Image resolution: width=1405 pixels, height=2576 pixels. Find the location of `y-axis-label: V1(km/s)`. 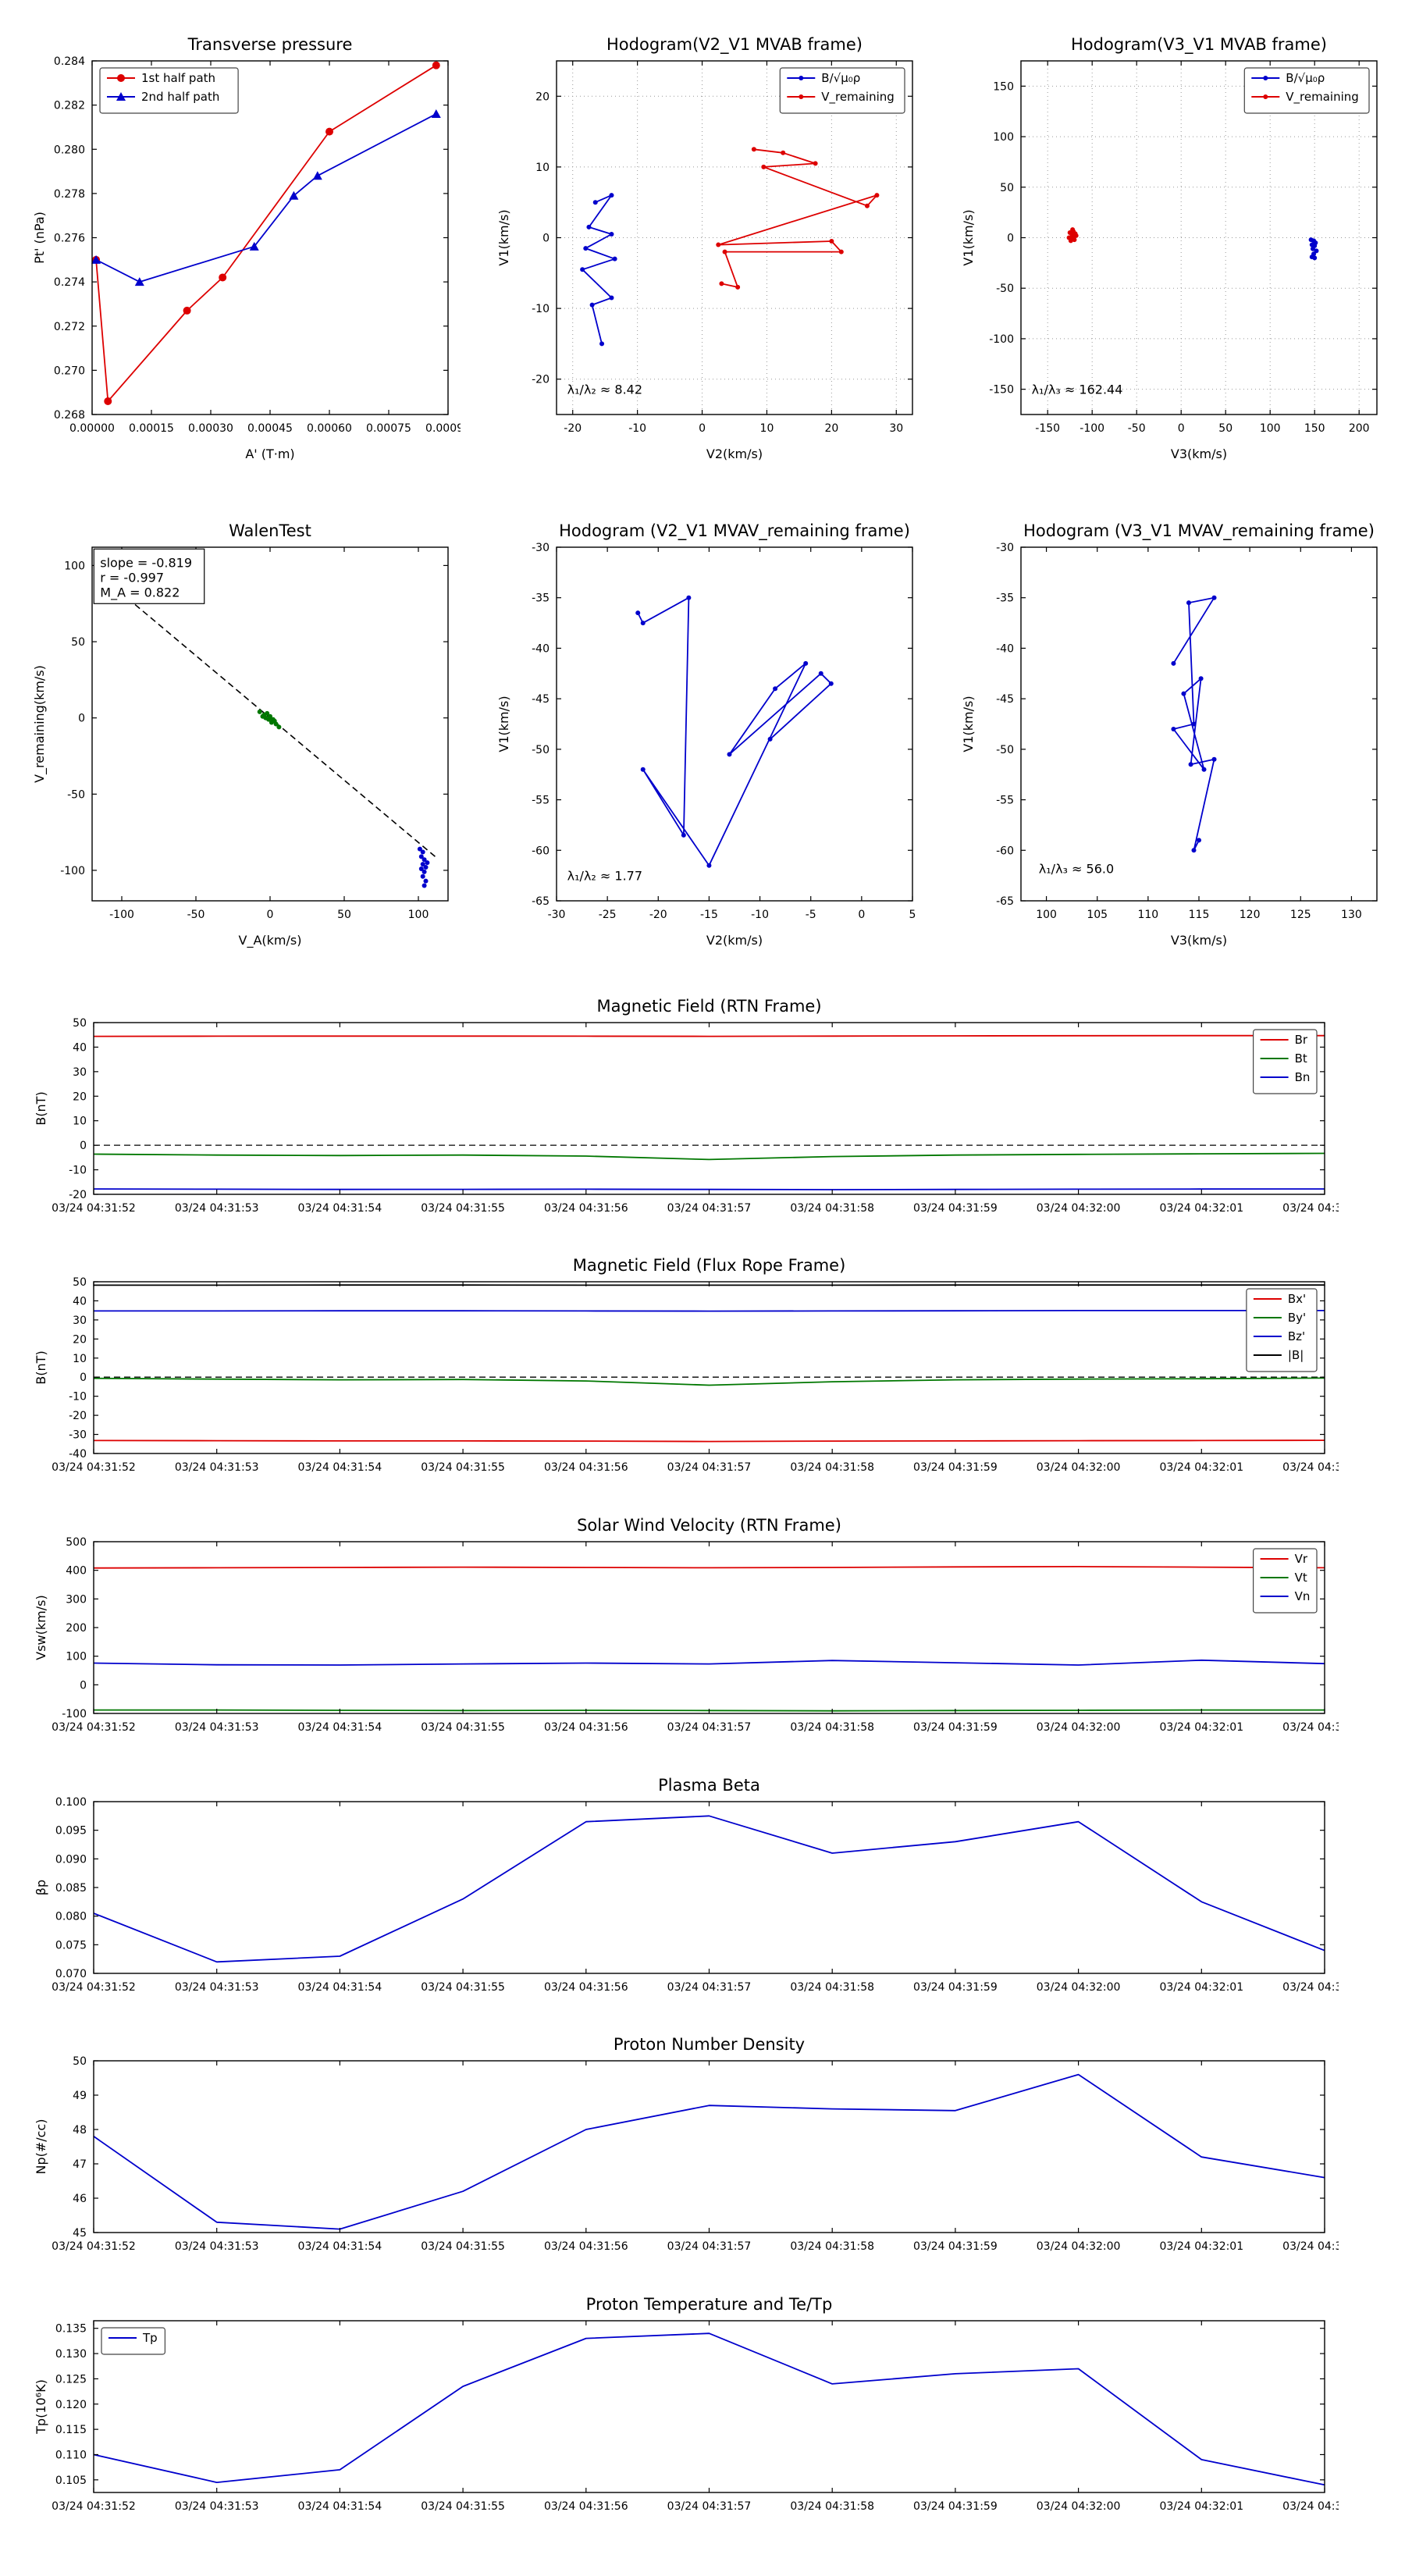

y-axis-label: V1(km/s) is located at coordinates (968, 724).